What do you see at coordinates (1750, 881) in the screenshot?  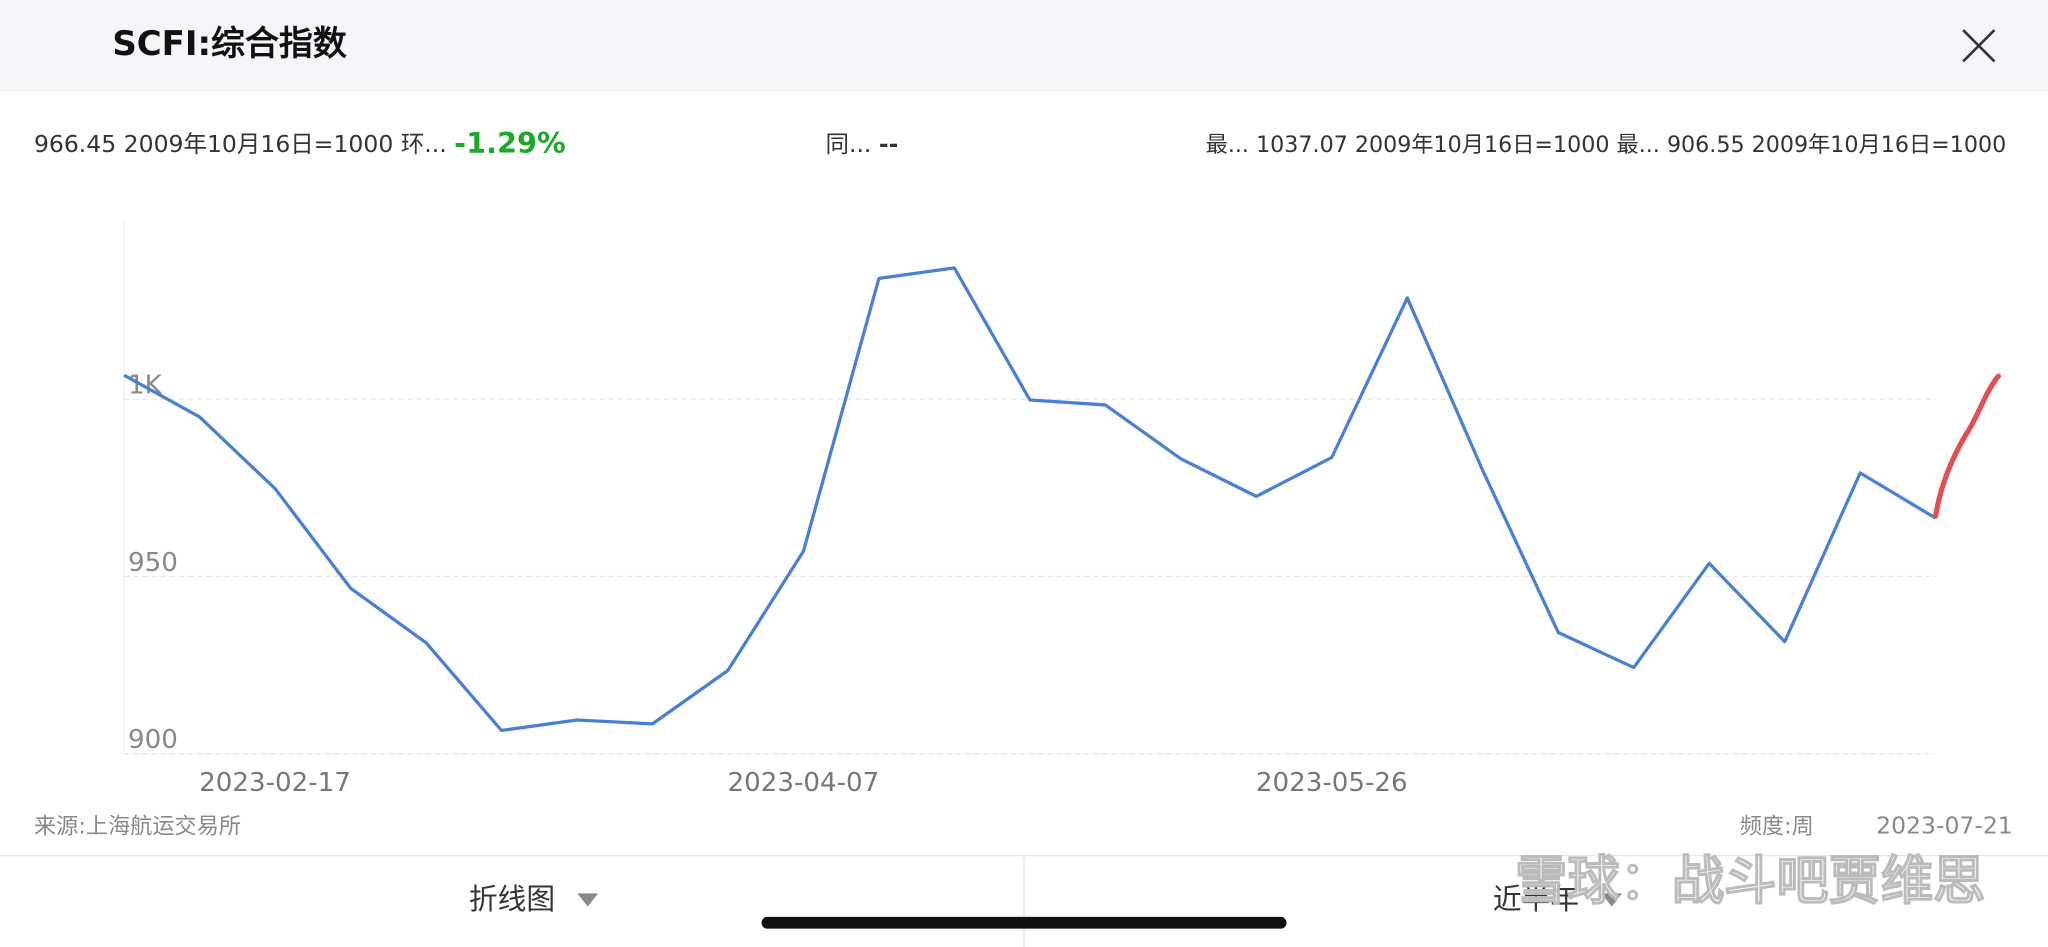 I see `watermark: 雪球：战斗吧贾维思` at bounding box center [1750, 881].